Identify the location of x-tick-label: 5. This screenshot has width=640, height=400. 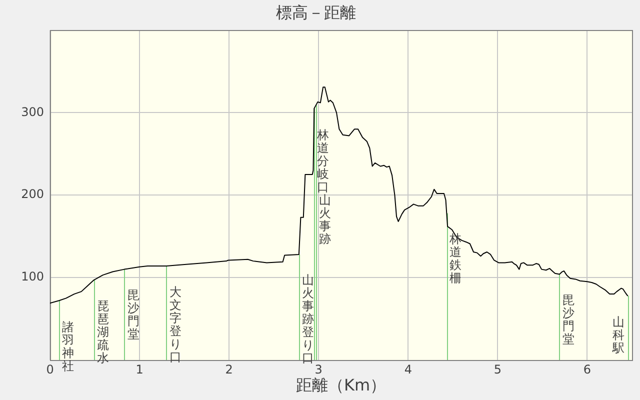
(498, 369).